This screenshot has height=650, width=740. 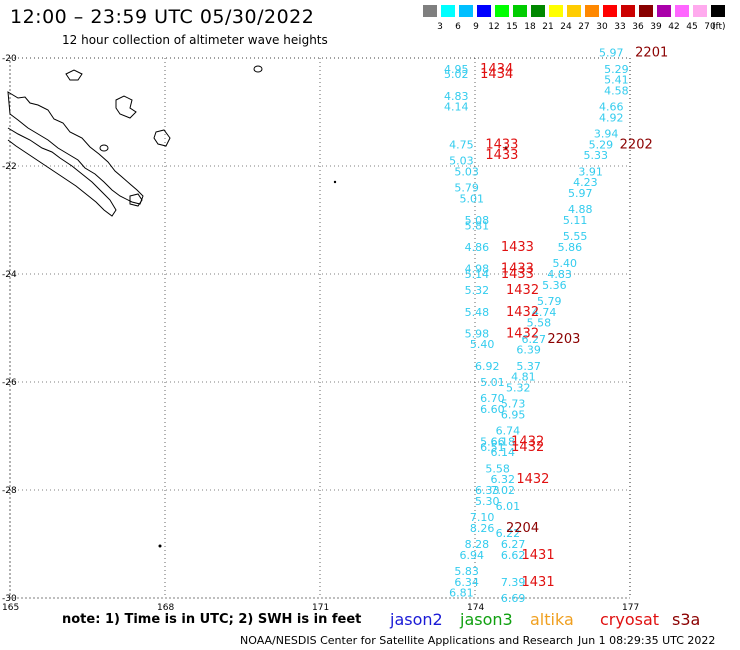 I want to click on scale-label: 33, so click(x=620, y=27).